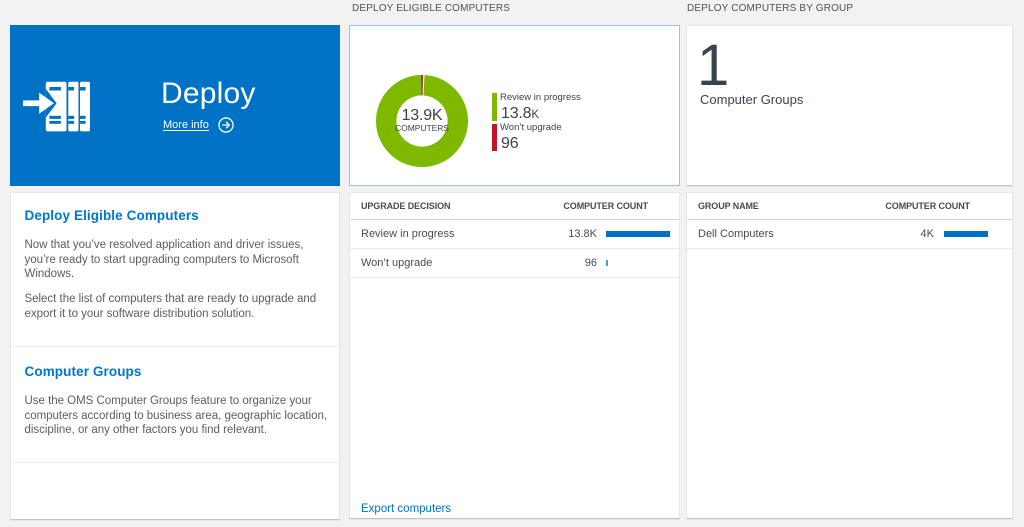 This screenshot has height=527, width=1024. Describe the element at coordinates (849, 105) in the screenshot. I see `computer-groups-card: 1 Computer Groups` at that location.